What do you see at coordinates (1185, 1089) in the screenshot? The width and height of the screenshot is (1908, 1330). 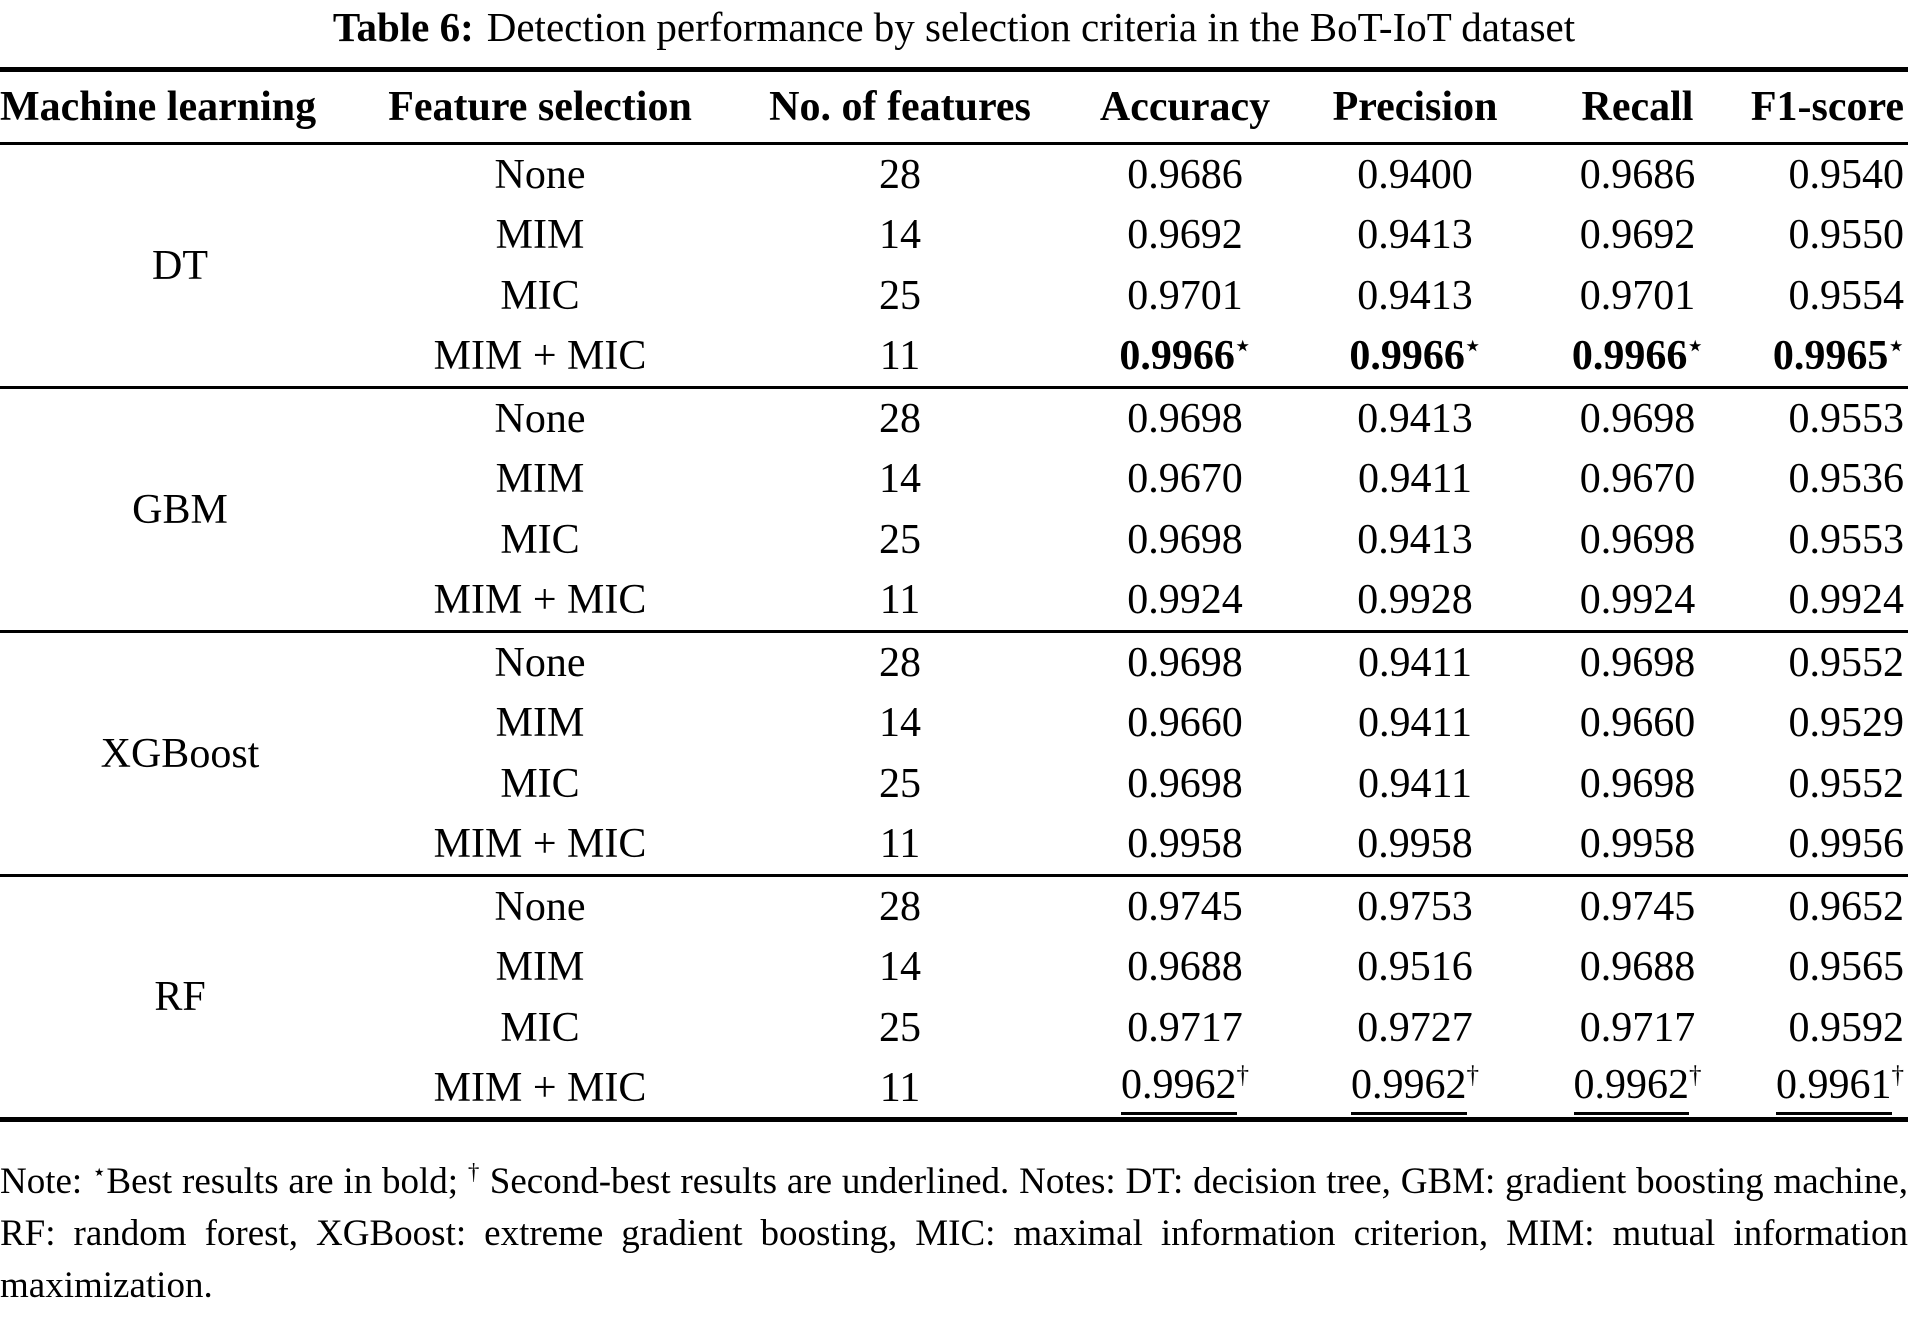 I see `accuracy-cell: 0.9962†` at bounding box center [1185, 1089].